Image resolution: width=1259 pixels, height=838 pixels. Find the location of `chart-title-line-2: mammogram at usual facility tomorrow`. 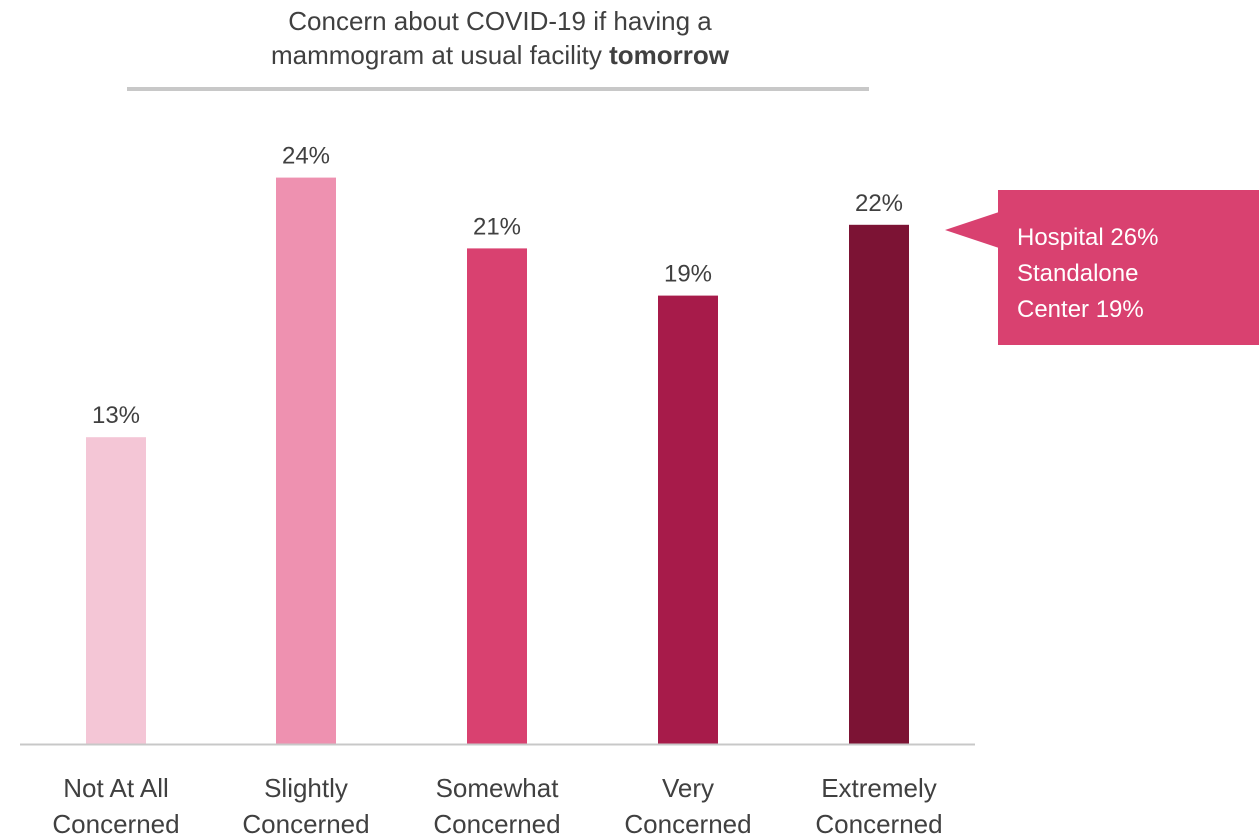

chart-title-line-2: mammogram at usual facility tomorrow is located at coordinates (500, 55).